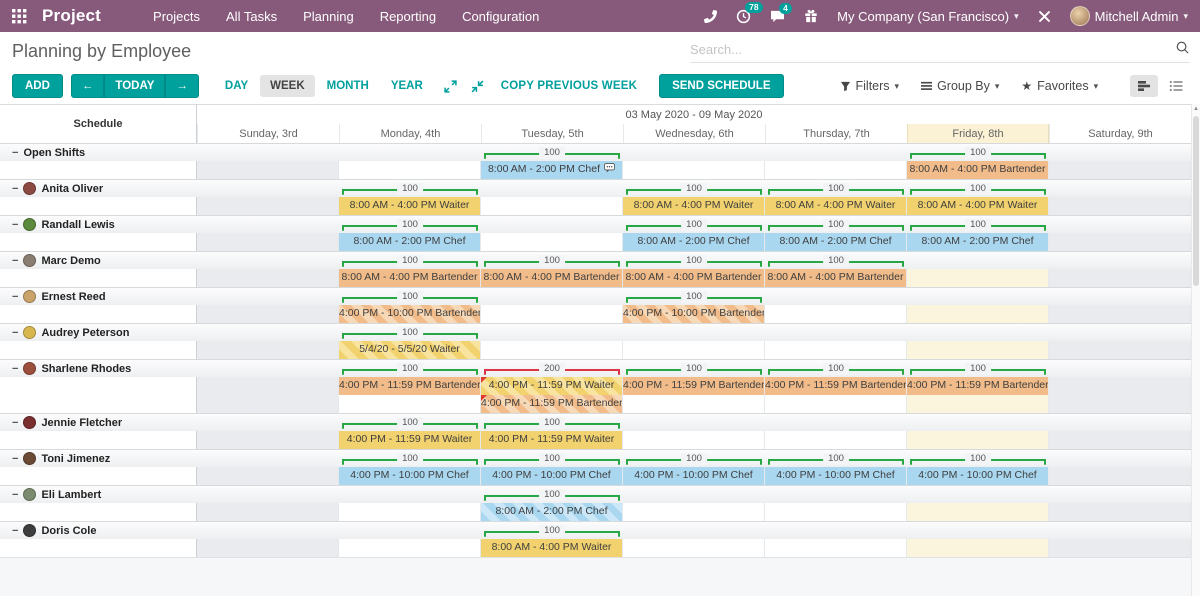  I want to click on shift-chip: 4:00 PM - 10:00 PM Bartender, so click(693, 314).